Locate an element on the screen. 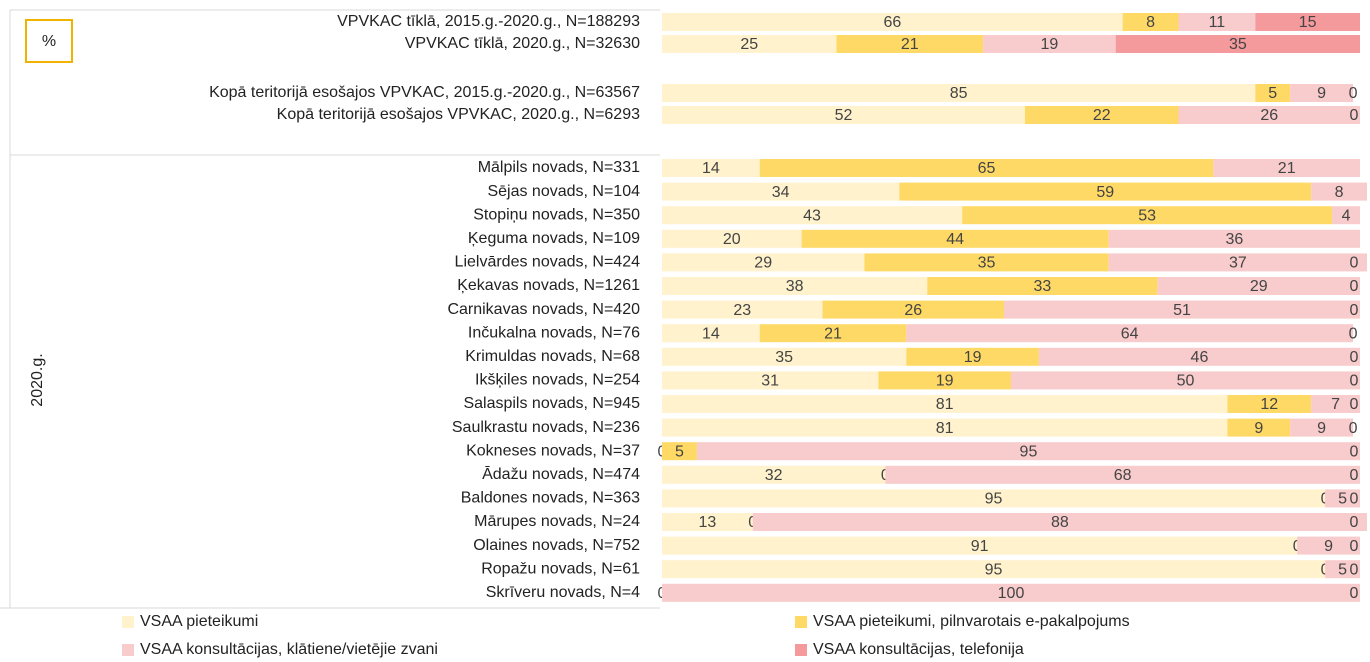  group-label: 2020.g. is located at coordinates (37, 379).